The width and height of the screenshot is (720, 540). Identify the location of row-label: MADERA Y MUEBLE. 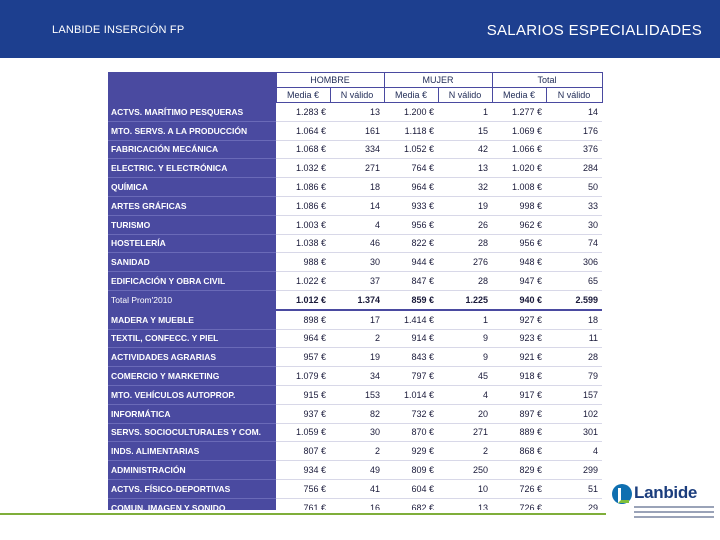
(192, 319).